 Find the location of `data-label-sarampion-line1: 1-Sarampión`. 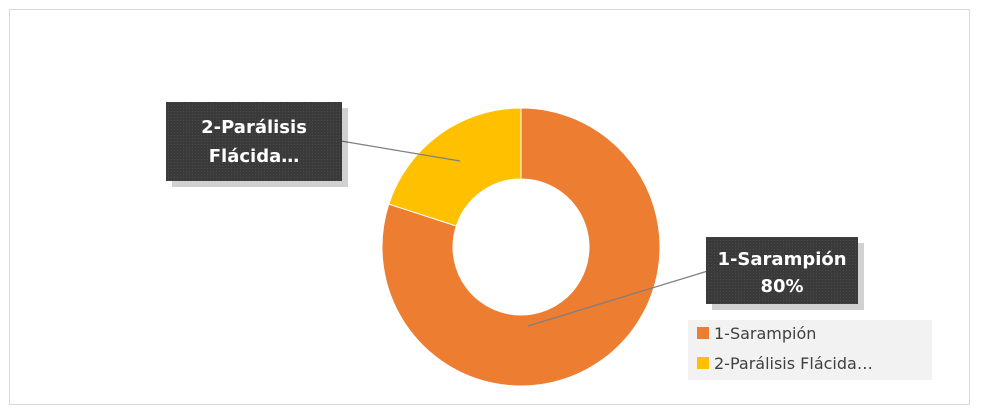

data-label-sarampion-line1: 1-Sarampión is located at coordinates (781, 259).